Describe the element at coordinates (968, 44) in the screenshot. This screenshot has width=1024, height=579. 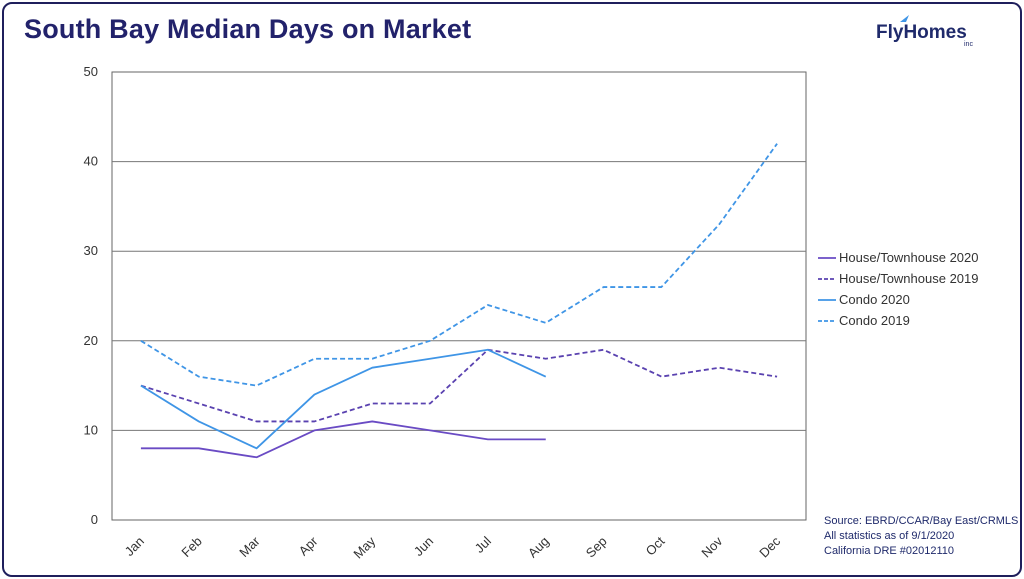
I see `logo-suffix: inc` at that location.